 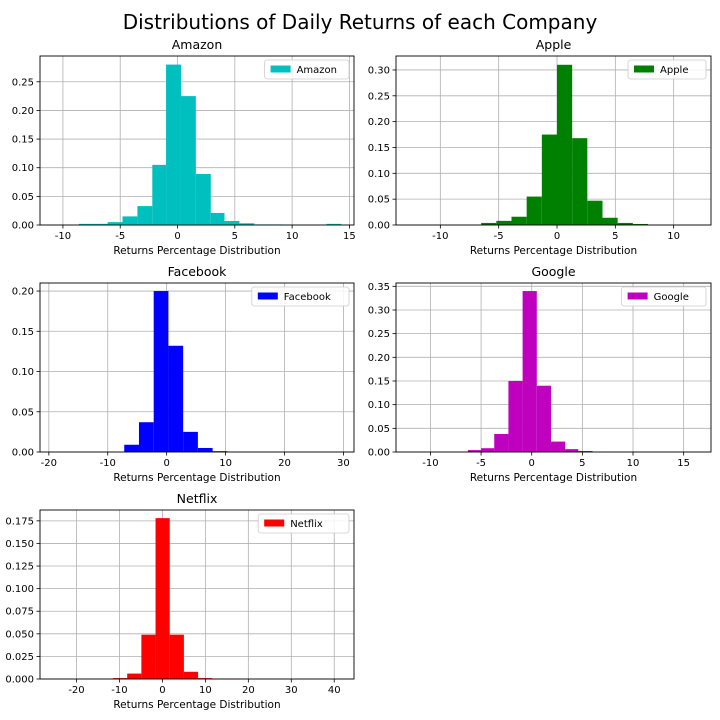 I want to click on x-tick-label: -5, so click(x=499, y=236).